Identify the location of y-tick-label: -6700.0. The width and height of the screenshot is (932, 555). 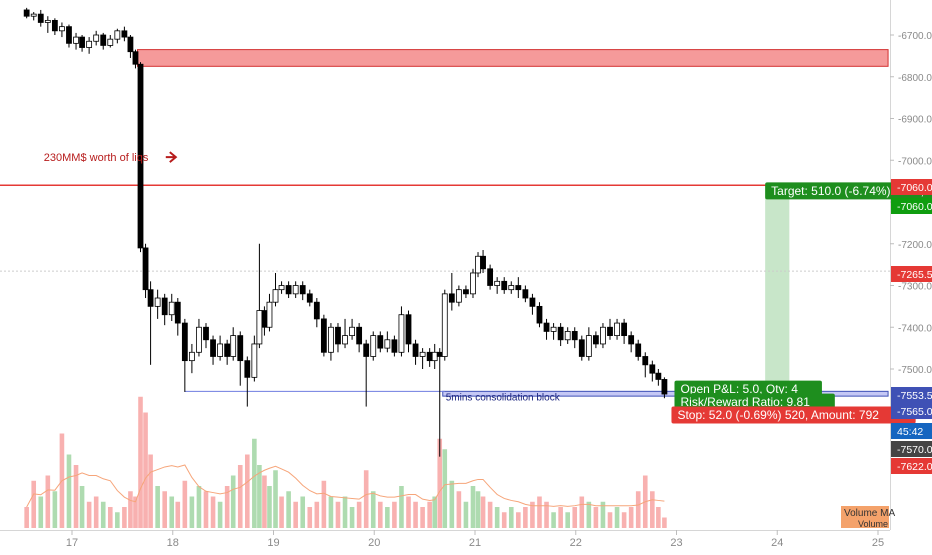
(915, 36).